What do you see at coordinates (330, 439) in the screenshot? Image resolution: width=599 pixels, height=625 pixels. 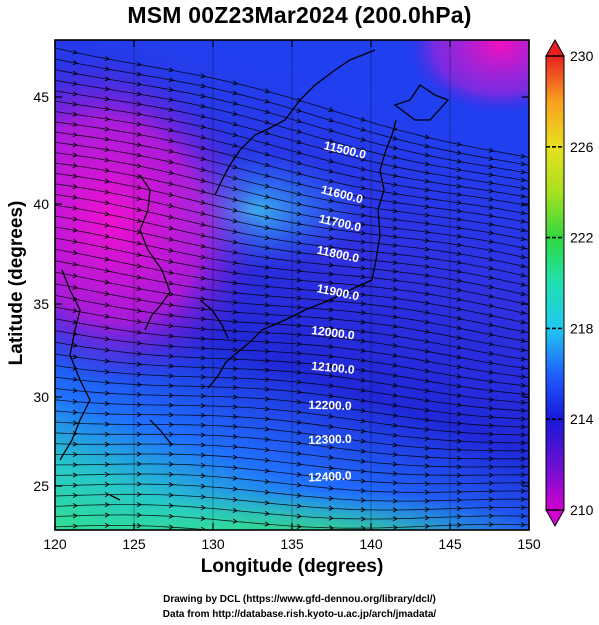 I see `contour-label: 12300.0` at bounding box center [330, 439].